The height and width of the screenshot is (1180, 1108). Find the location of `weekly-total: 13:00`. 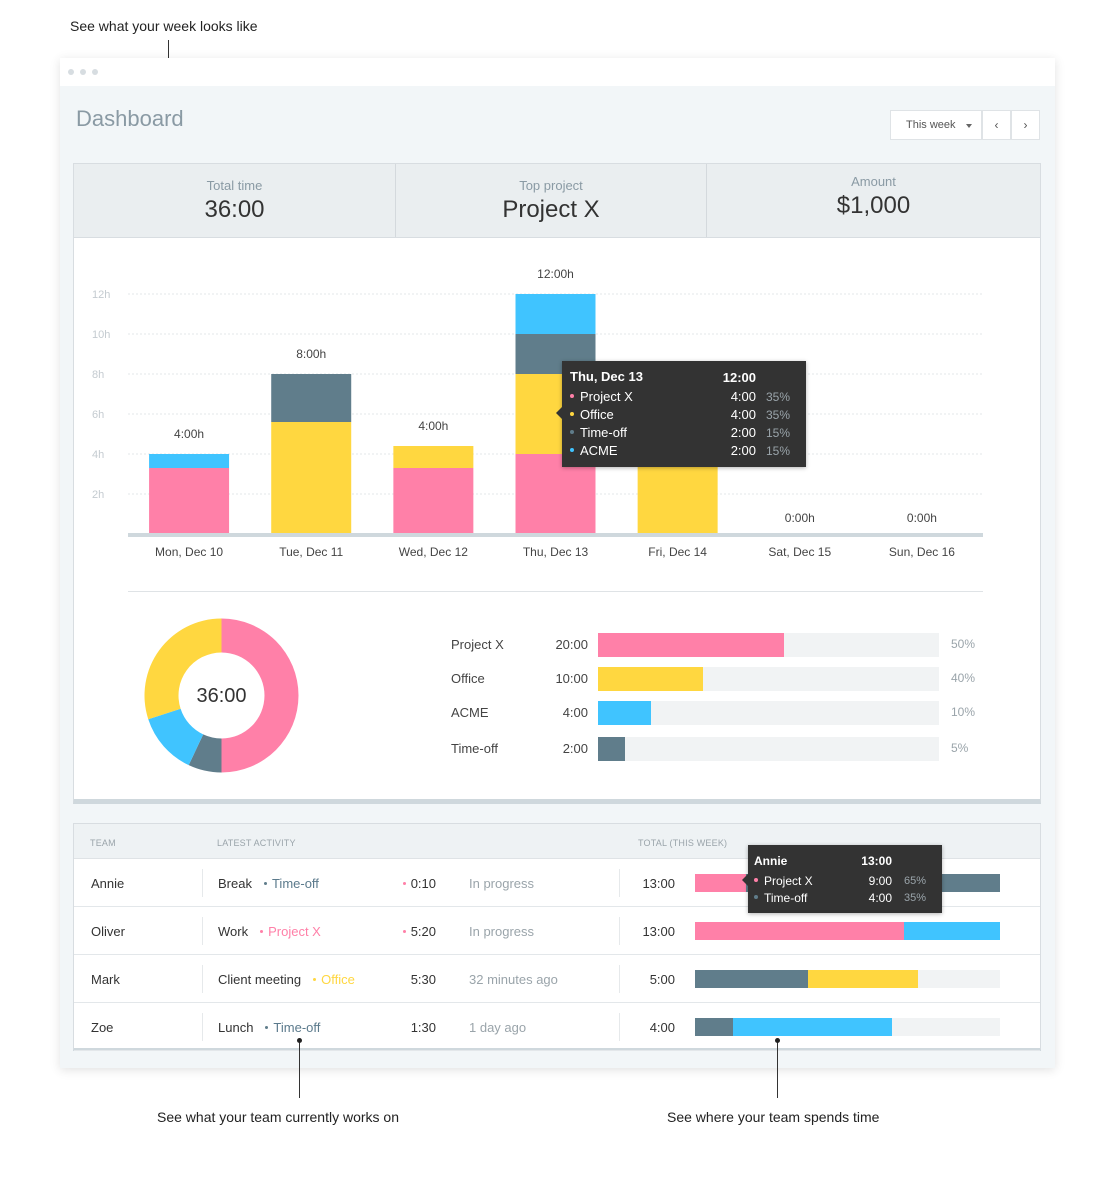

weekly-total: 13:00 is located at coordinates (658, 931).